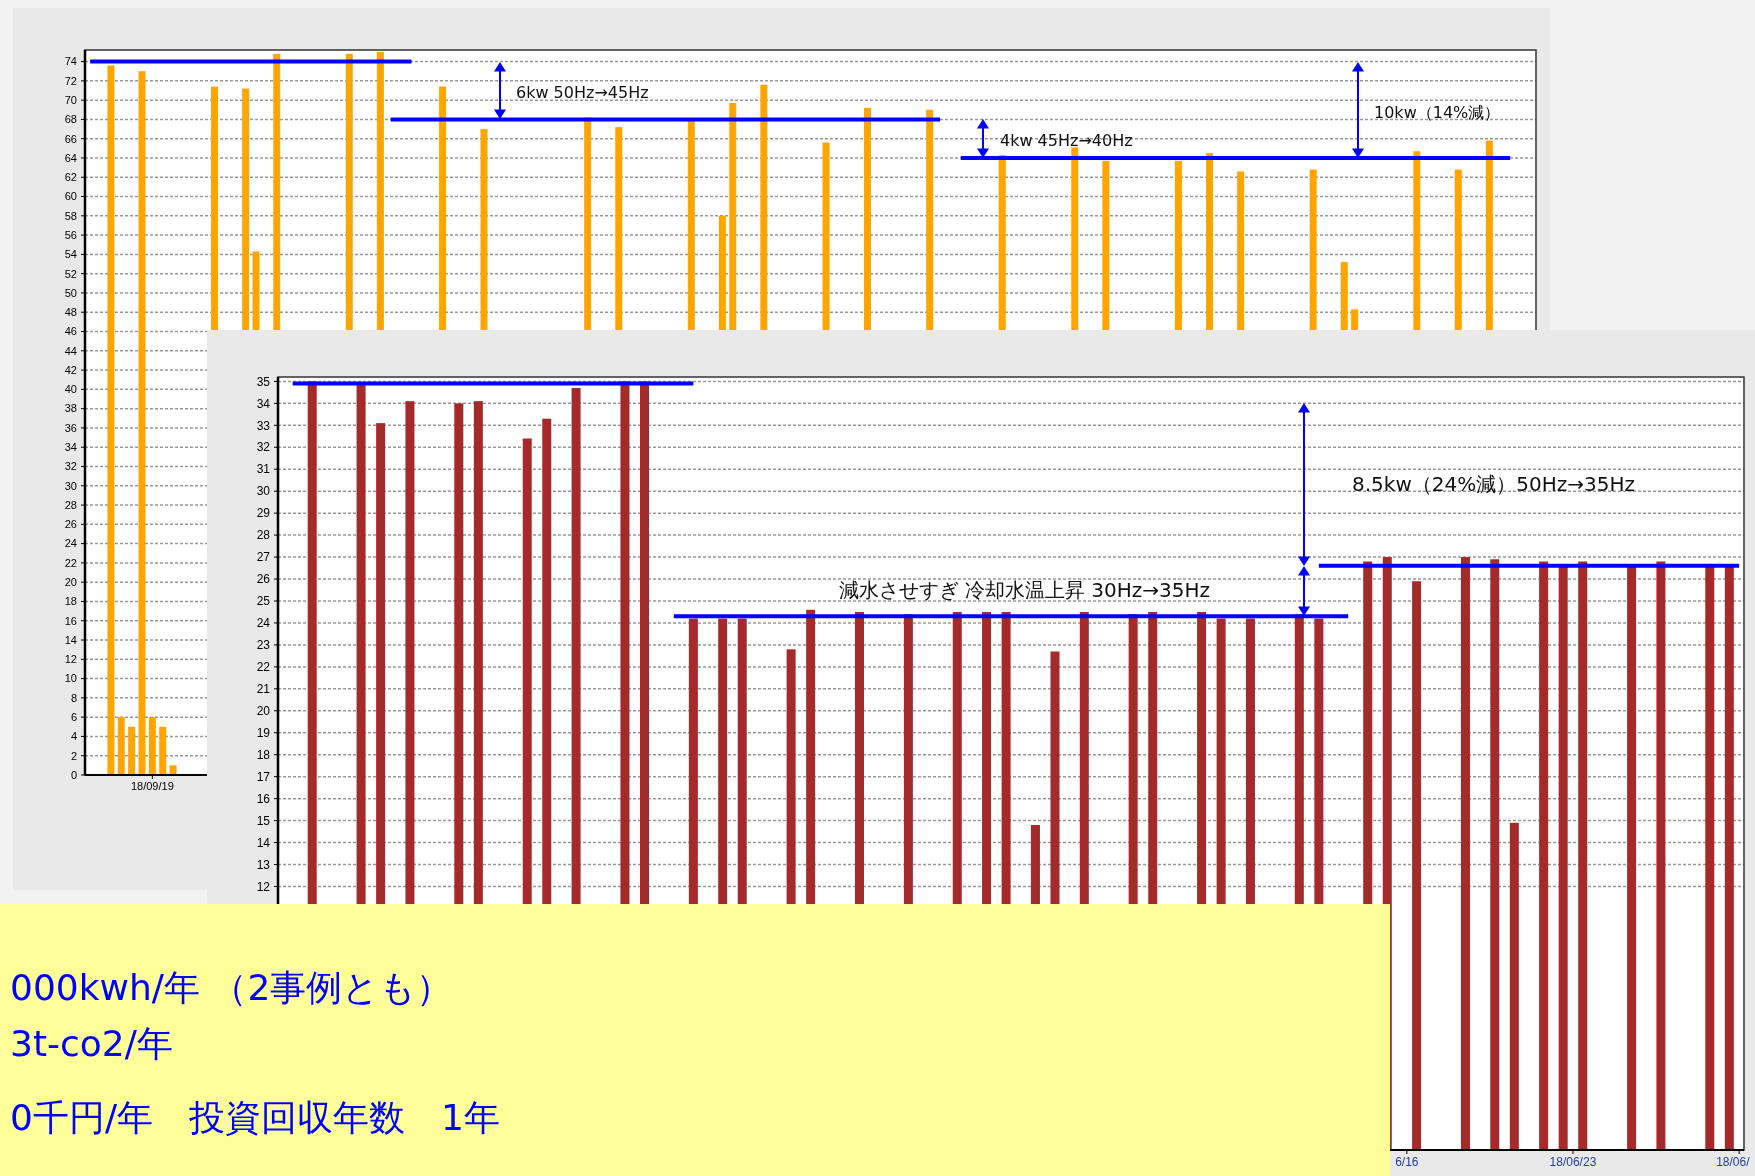 The width and height of the screenshot is (1755, 1176). What do you see at coordinates (70, 215) in the screenshot?
I see `y-tick-label: 58` at bounding box center [70, 215].